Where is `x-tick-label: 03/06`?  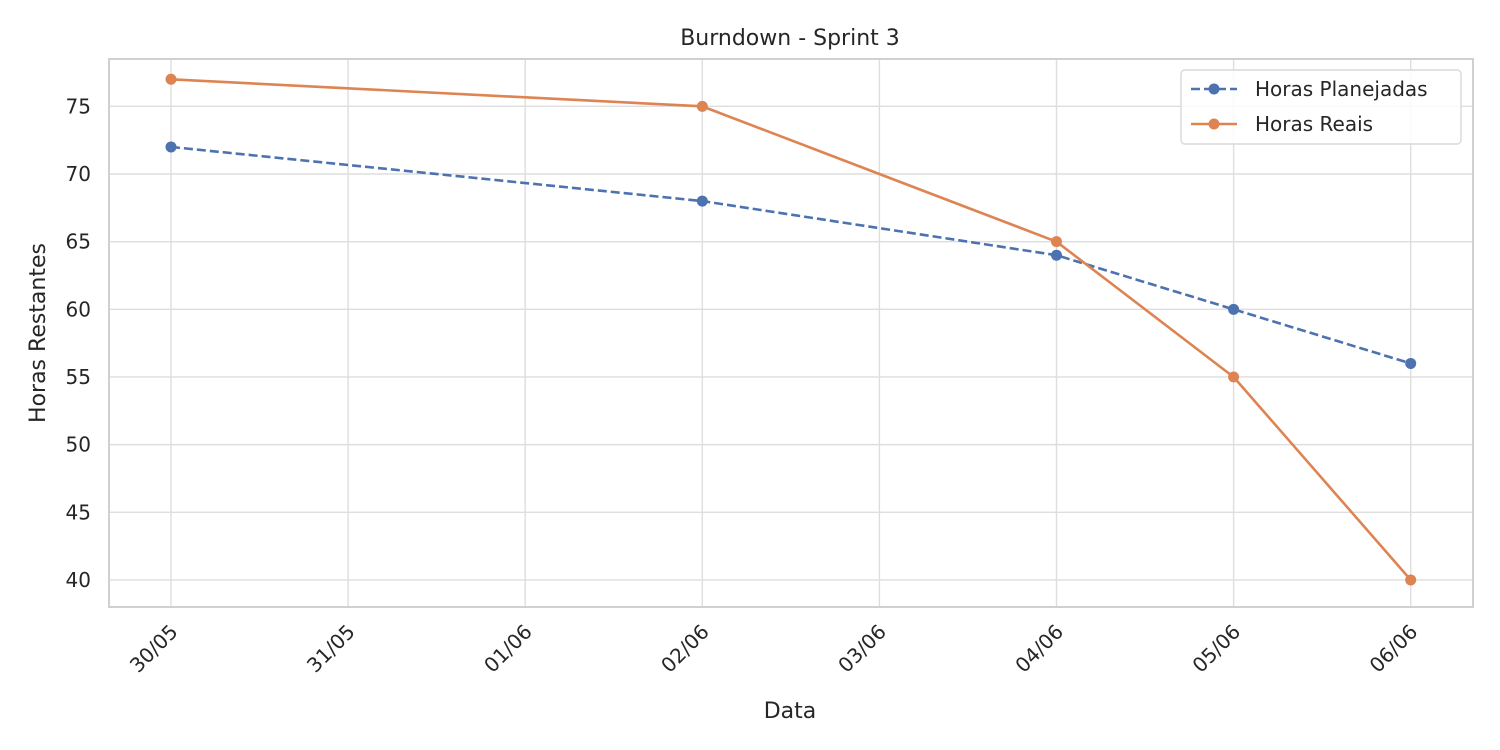
x-tick-label: 03/06 is located at coordinates (862, 649).